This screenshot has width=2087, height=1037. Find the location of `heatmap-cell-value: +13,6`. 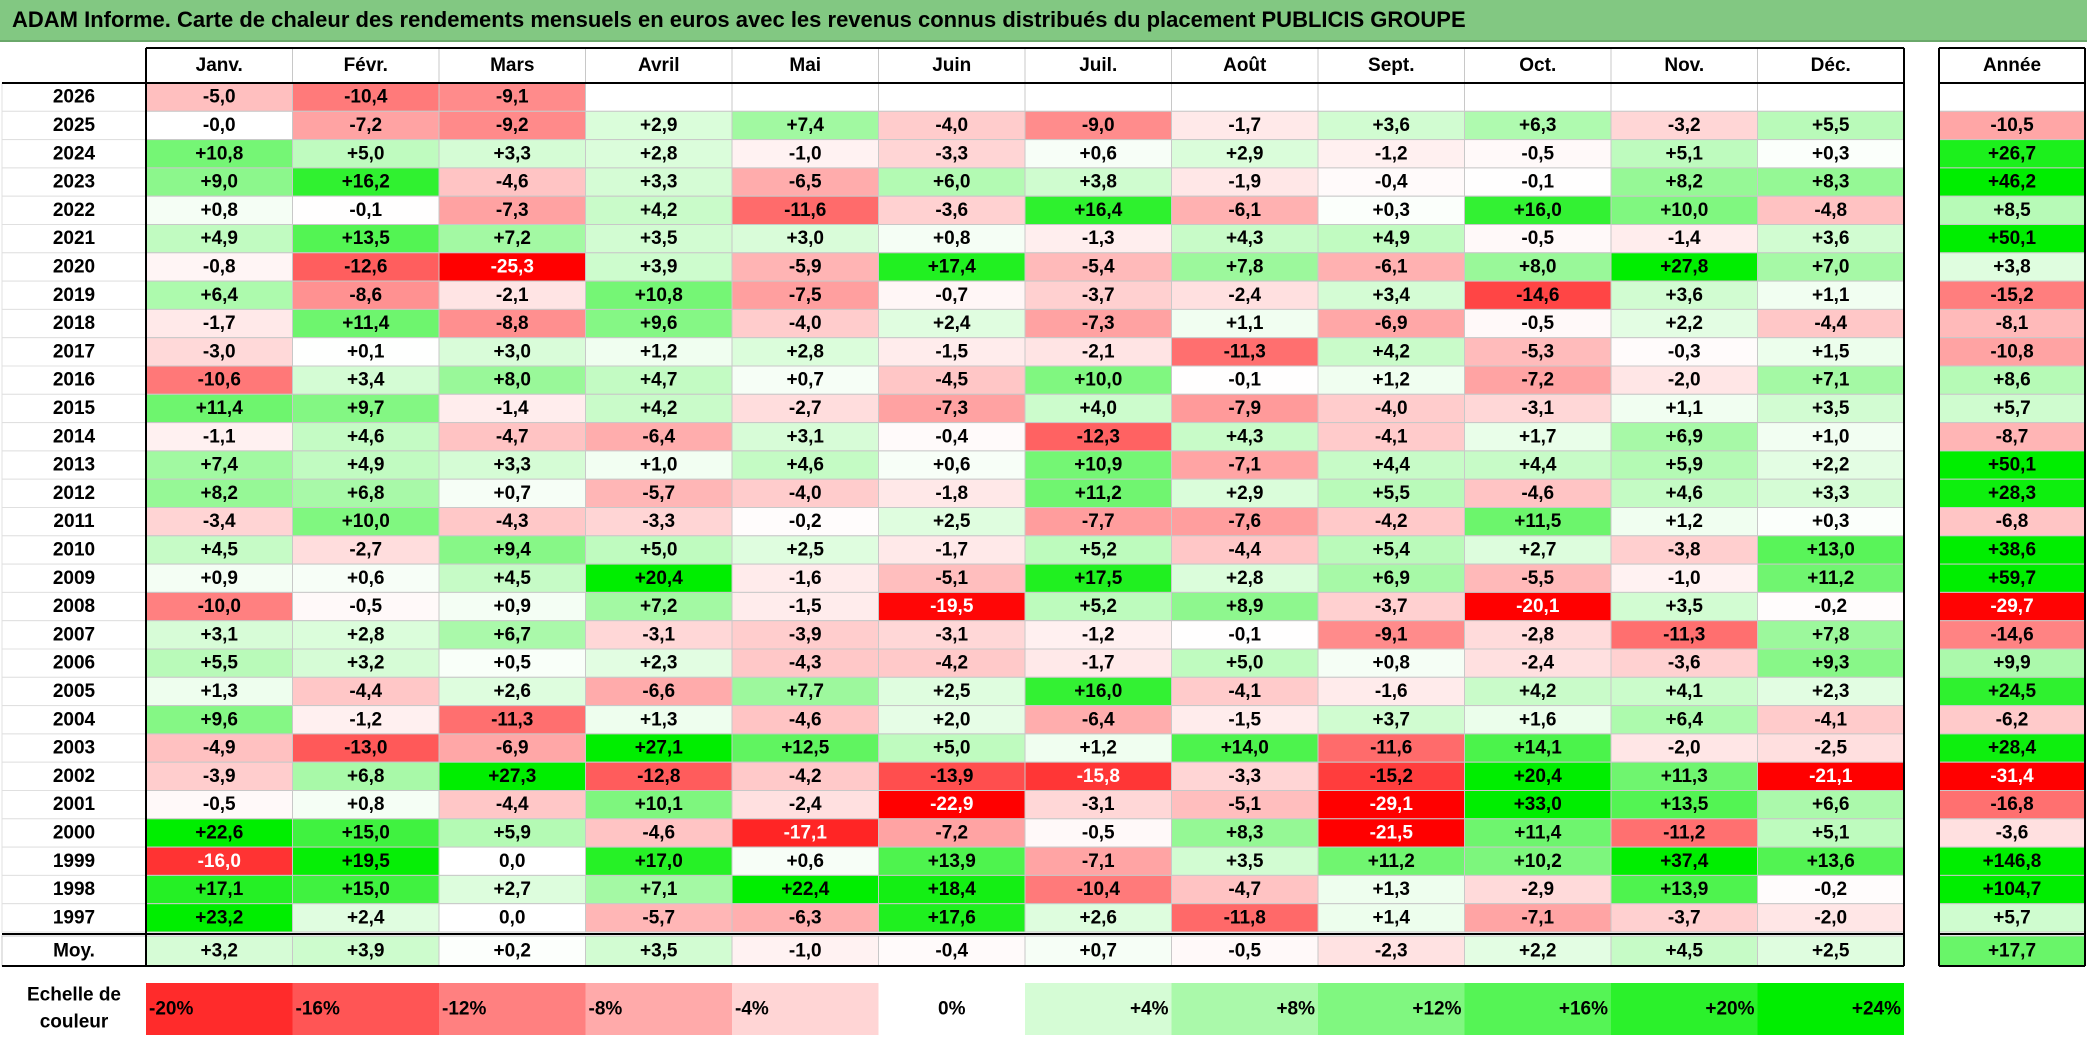

heatmap-cell-value: +13,6 is located at coordinates (1831, 861).